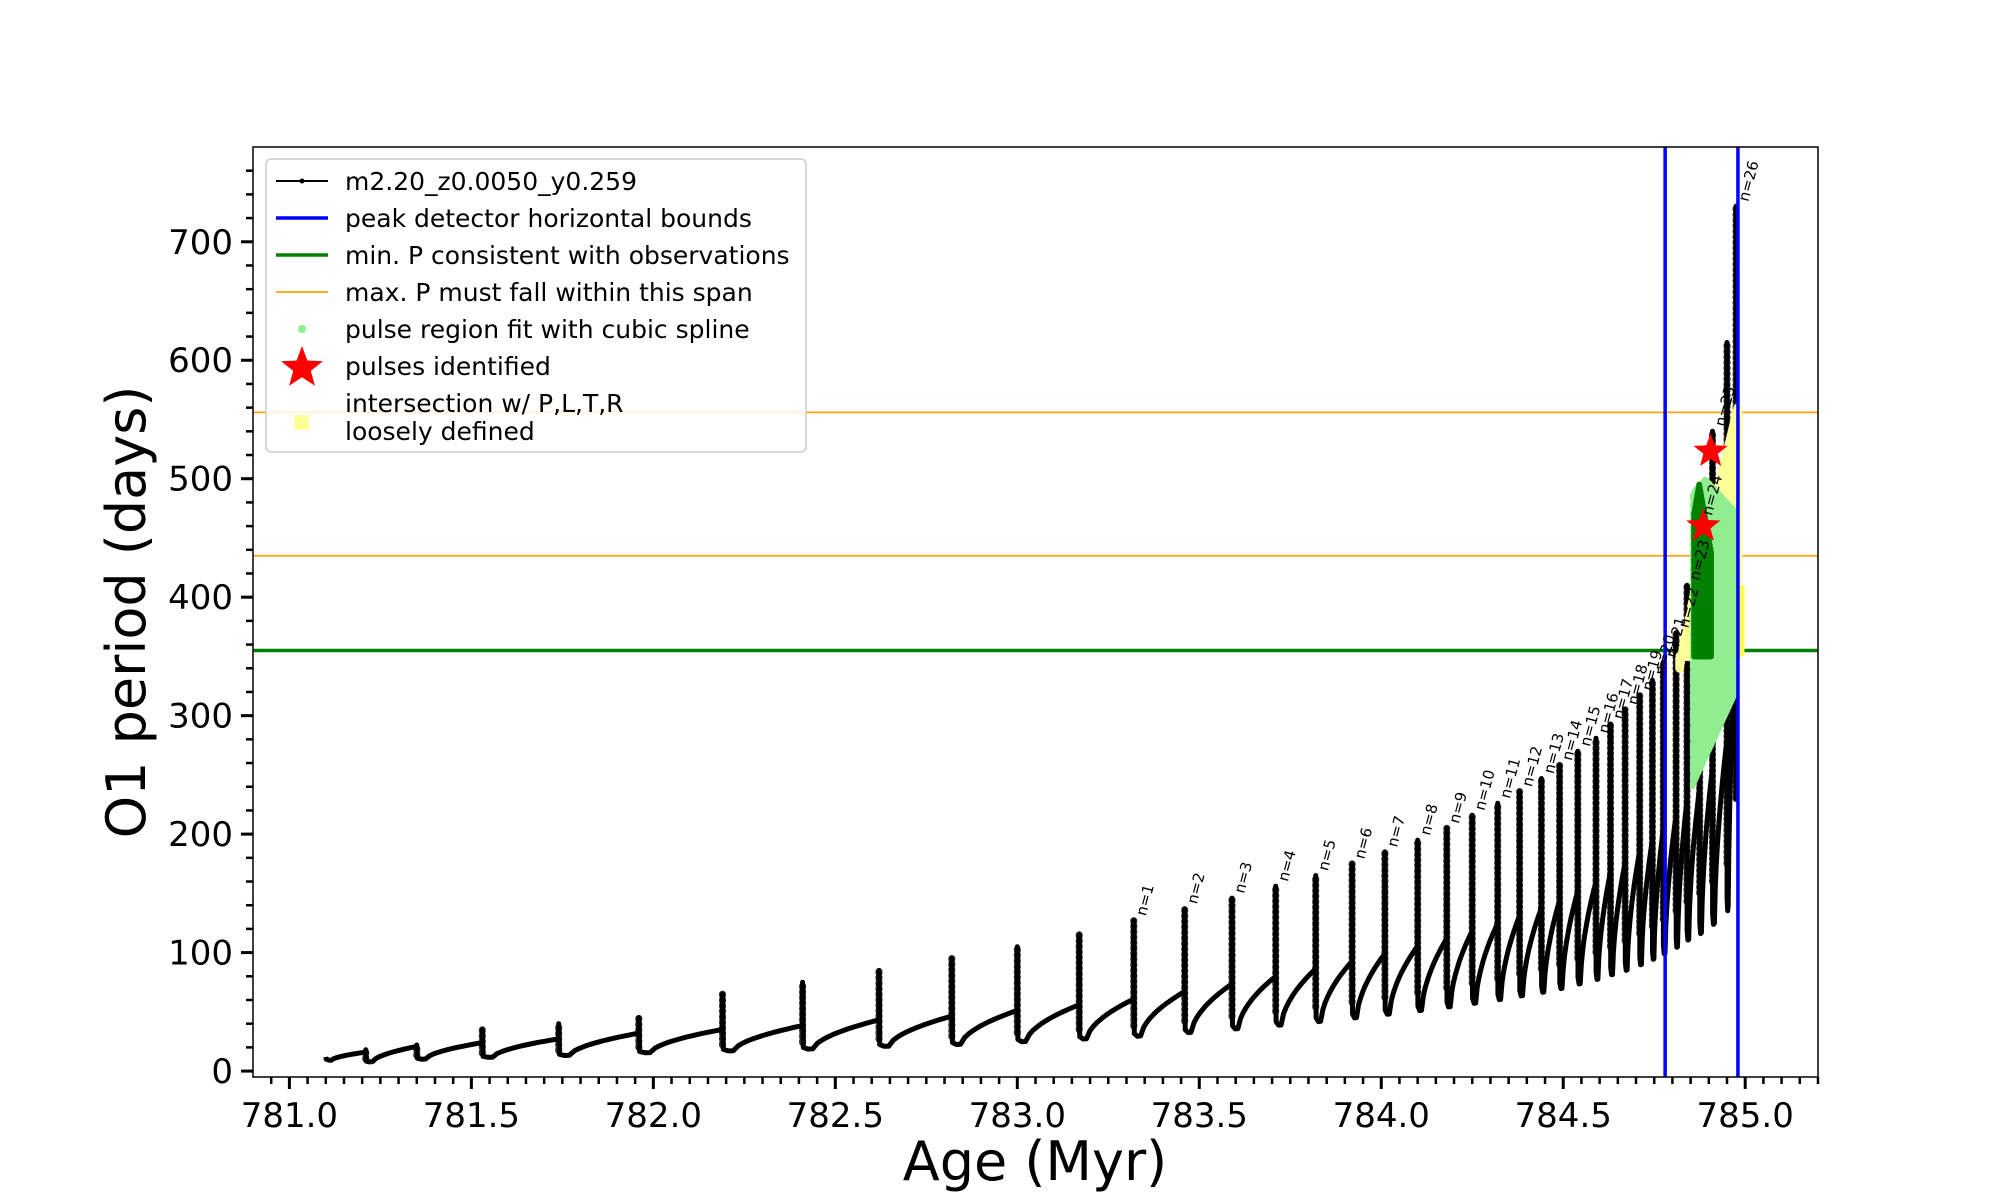 The width and height of the screenshot is (2000, 1200). Describe the element at coordinates (1287, 865) in the screenshot. I see `pulse-label-15: n=4` at that location.